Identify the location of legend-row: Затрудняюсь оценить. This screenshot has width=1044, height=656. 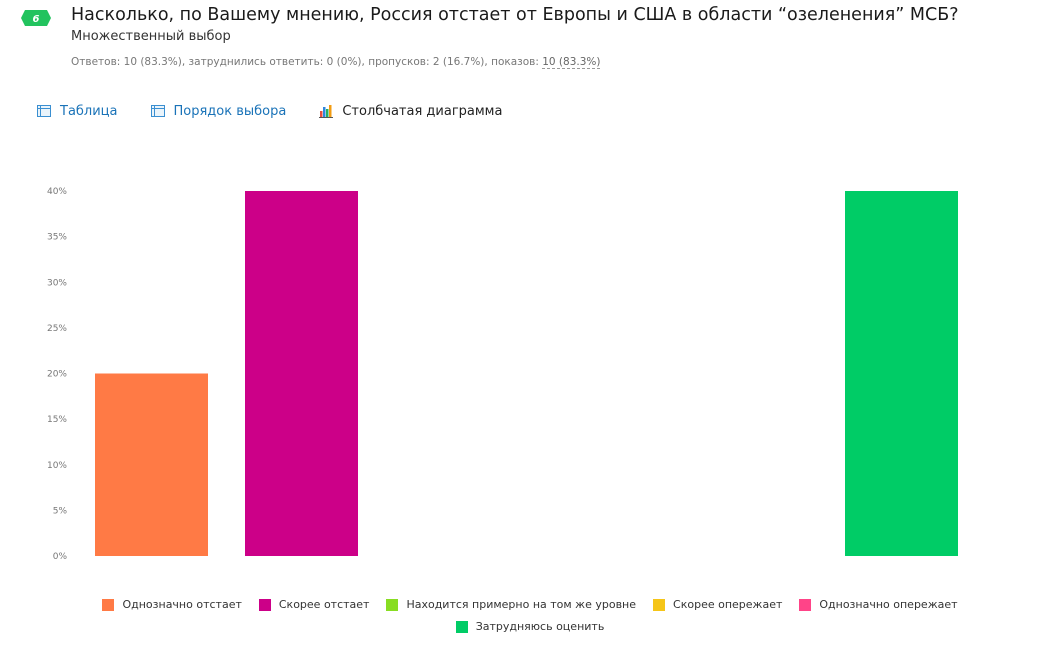
(522, 626).